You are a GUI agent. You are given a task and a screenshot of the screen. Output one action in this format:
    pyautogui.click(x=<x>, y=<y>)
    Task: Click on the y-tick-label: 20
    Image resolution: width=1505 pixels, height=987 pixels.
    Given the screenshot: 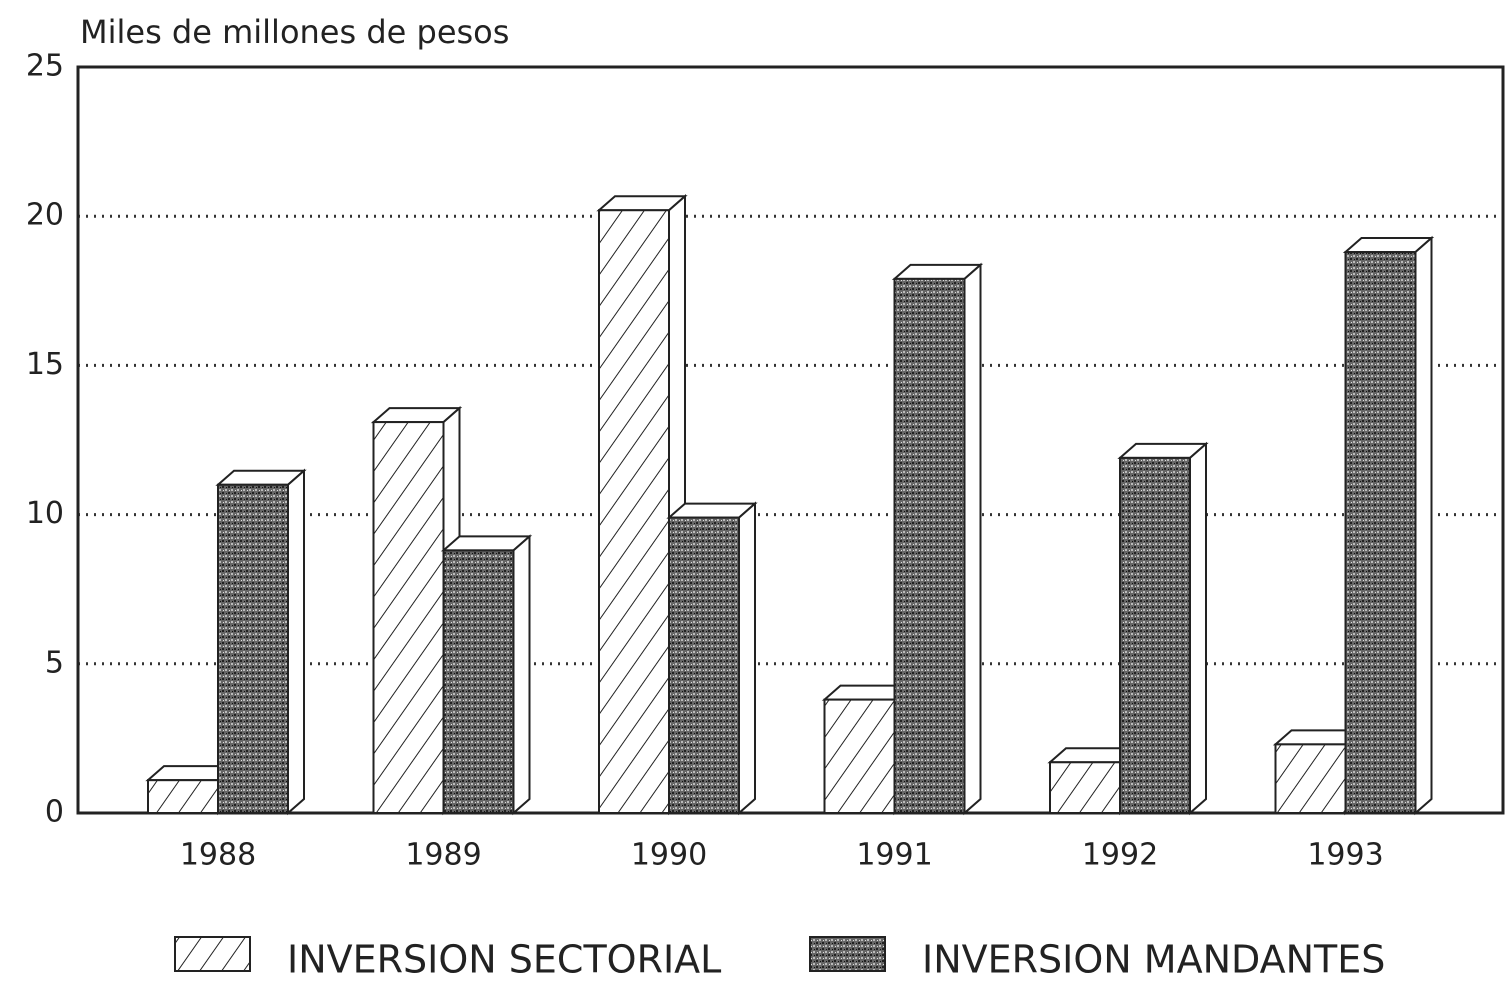 What is the action you would take?
    pyautogui.click(x=45, y=215)
    